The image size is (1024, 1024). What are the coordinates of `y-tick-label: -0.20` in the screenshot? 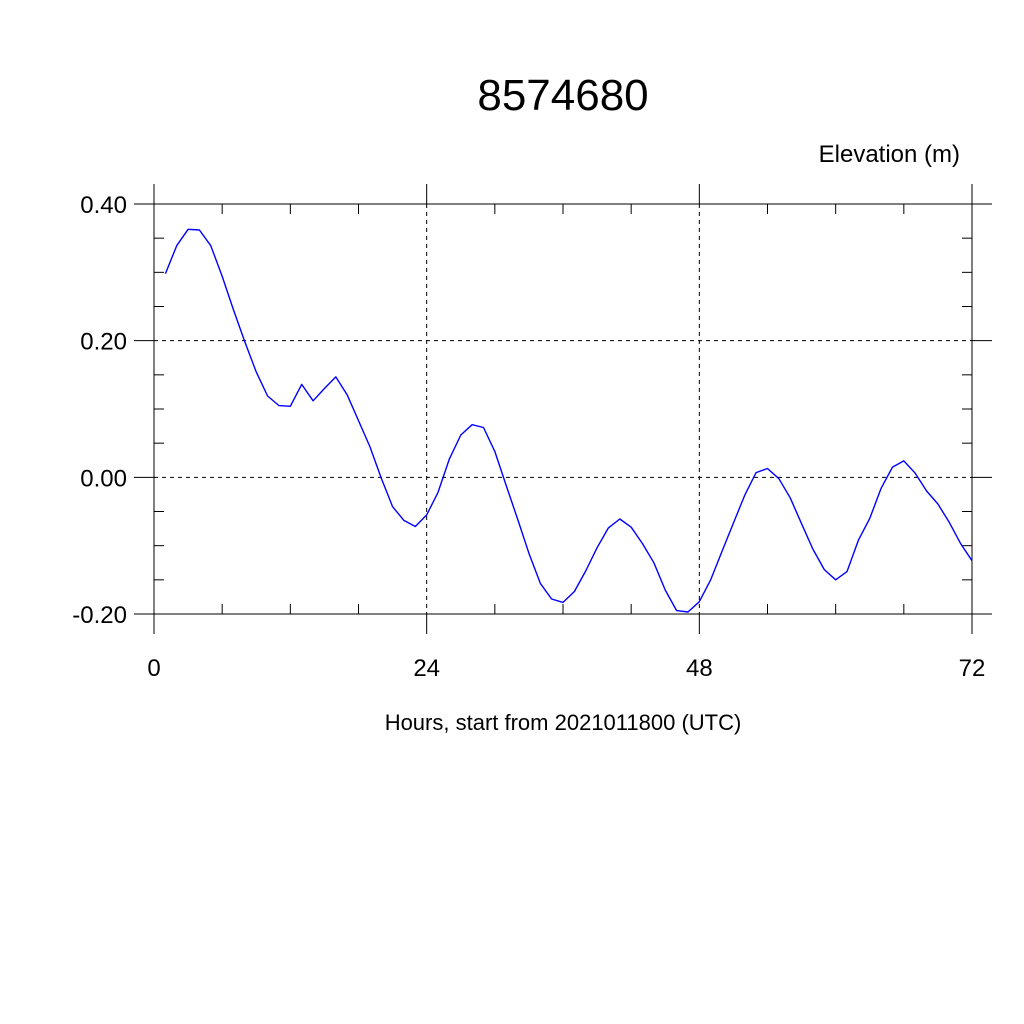 It's located at (99, 615).